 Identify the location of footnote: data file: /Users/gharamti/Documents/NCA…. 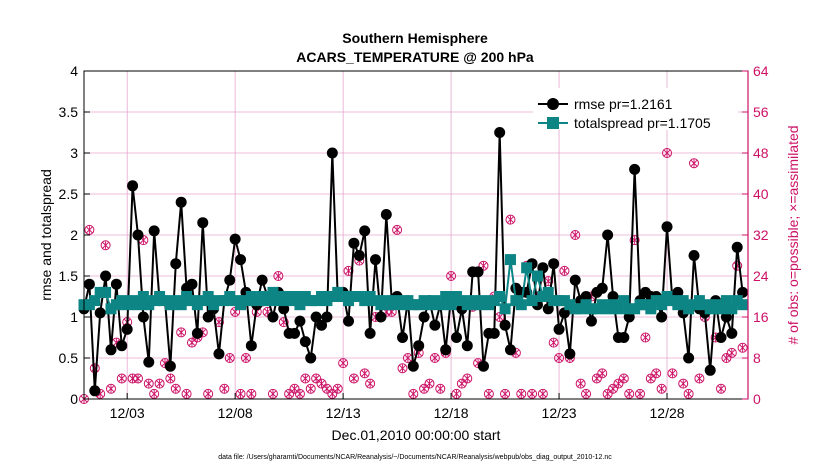
(415, 457).